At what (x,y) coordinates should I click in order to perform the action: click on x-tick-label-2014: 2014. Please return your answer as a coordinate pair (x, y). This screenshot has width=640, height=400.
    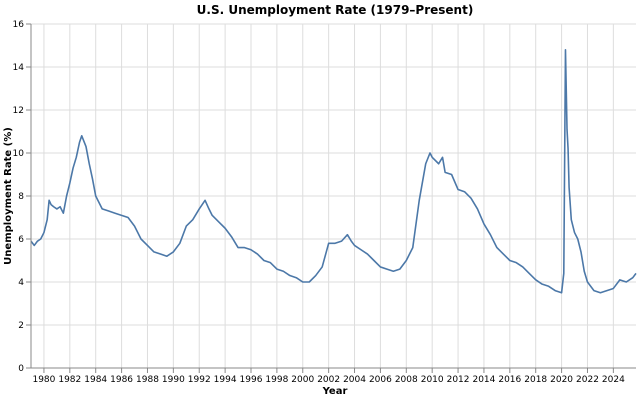
    Looking at the image, I should click on (483, 380).